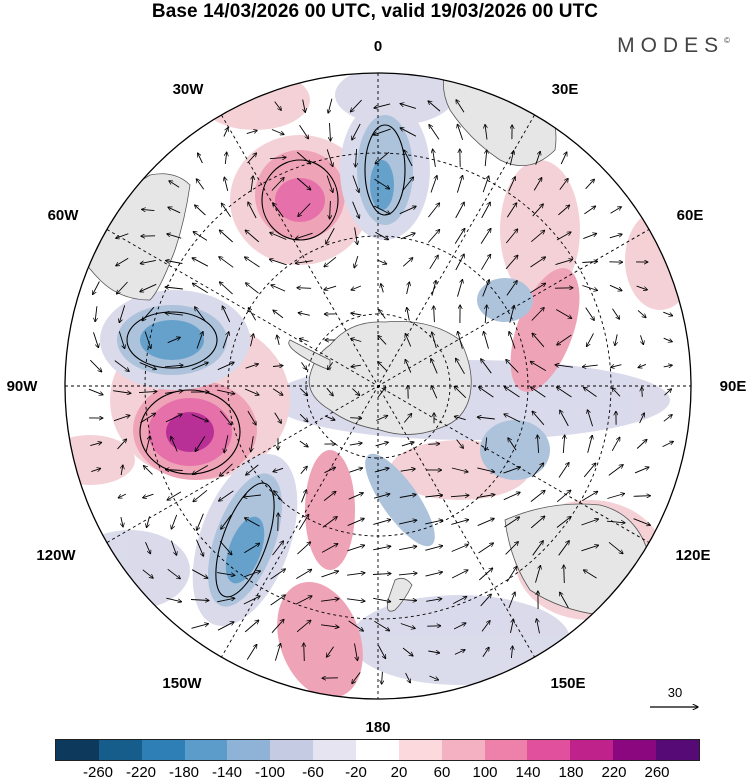 Image resolution: width=750 pixels, height=784 pixels. What do you see at coordinates (442, 772) in the screenshot?
I see `colorbar-tick-label: 60` at bounding box center [442, 772].